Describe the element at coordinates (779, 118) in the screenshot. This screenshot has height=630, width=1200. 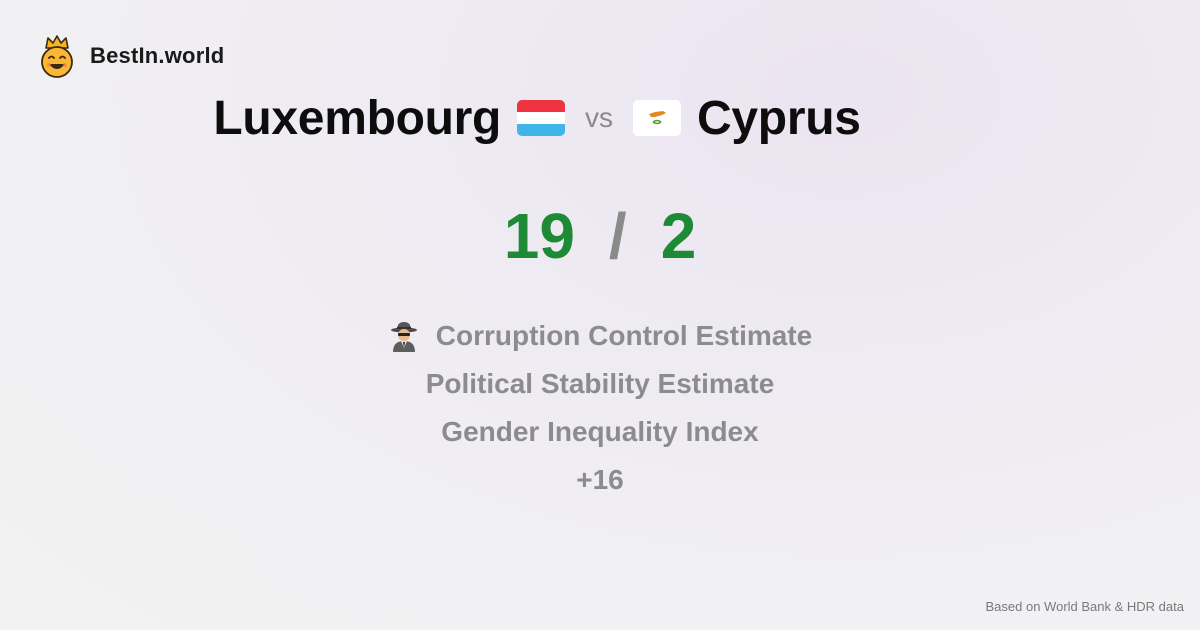
I see `right-country-name: Cyprus` at that location.